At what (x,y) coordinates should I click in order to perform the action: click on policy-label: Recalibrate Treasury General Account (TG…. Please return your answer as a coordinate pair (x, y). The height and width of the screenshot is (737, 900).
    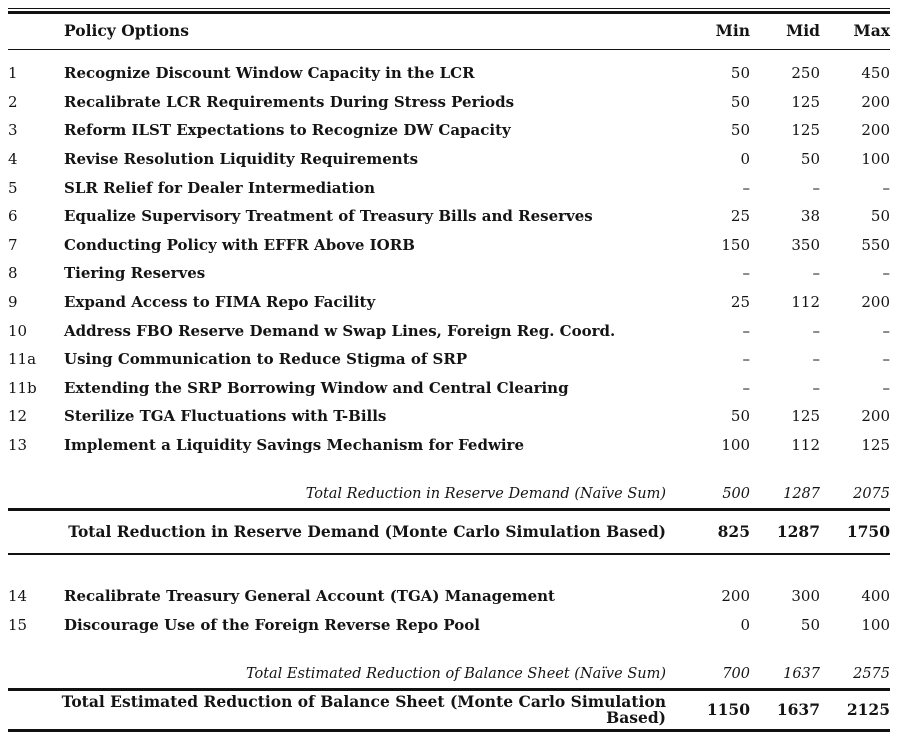
    Looking at the image, I should click on (309, 596).